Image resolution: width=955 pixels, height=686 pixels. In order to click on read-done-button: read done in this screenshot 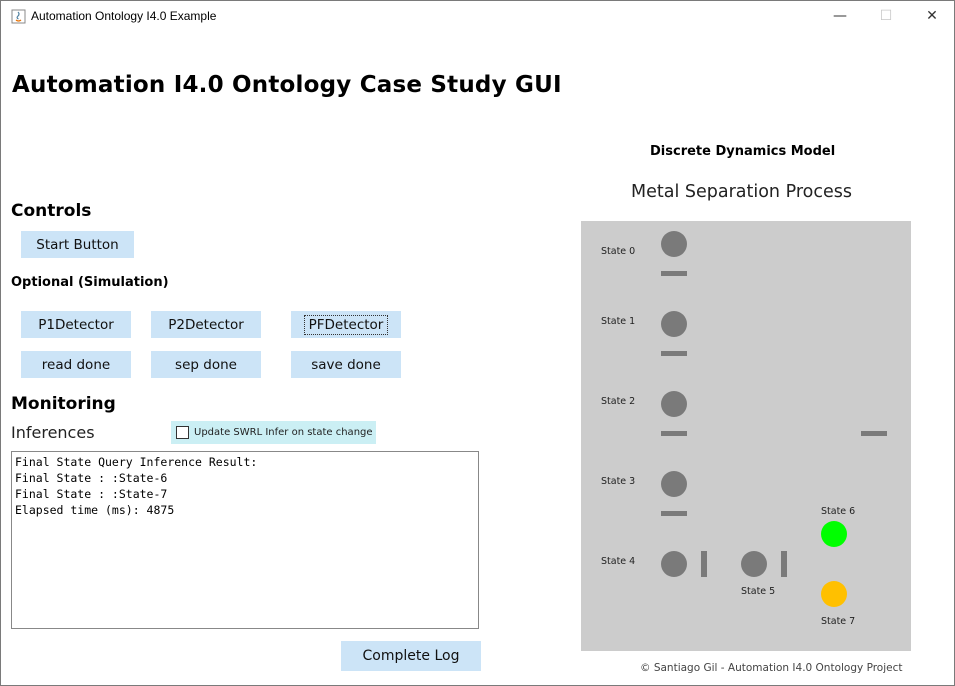, I will do `click(76, 364)`.